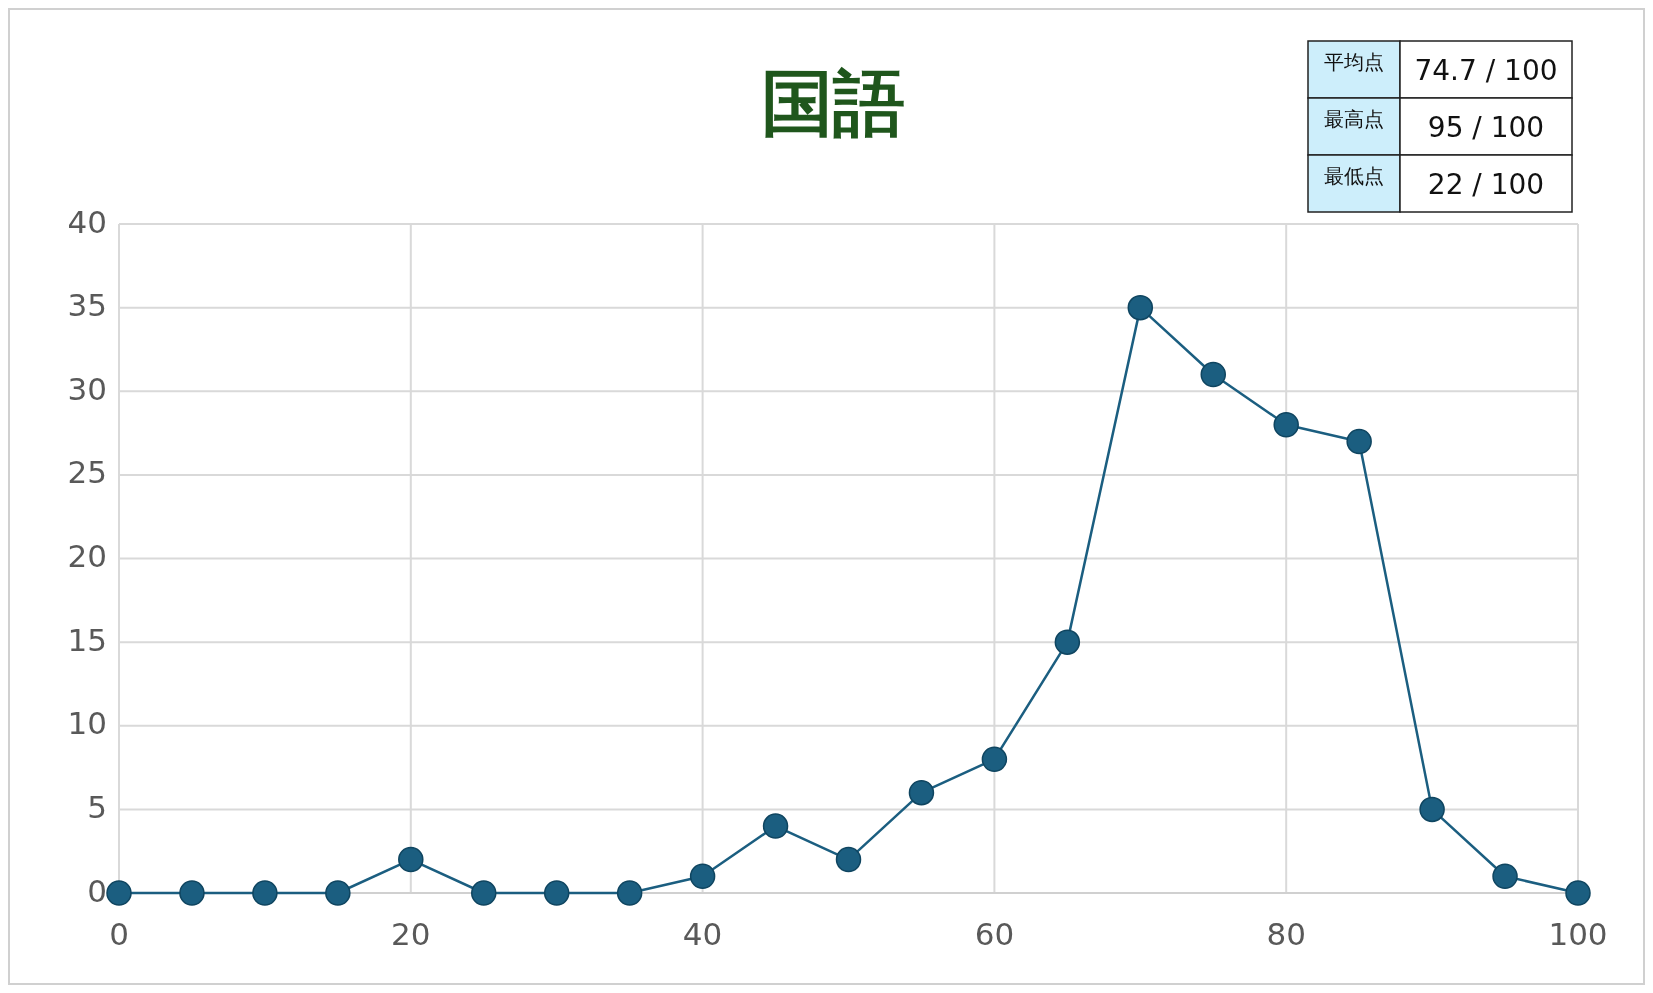  Describe the element at coordinates (994, 934) in the screenshot. I see `x-tick-label: 60` at that location.